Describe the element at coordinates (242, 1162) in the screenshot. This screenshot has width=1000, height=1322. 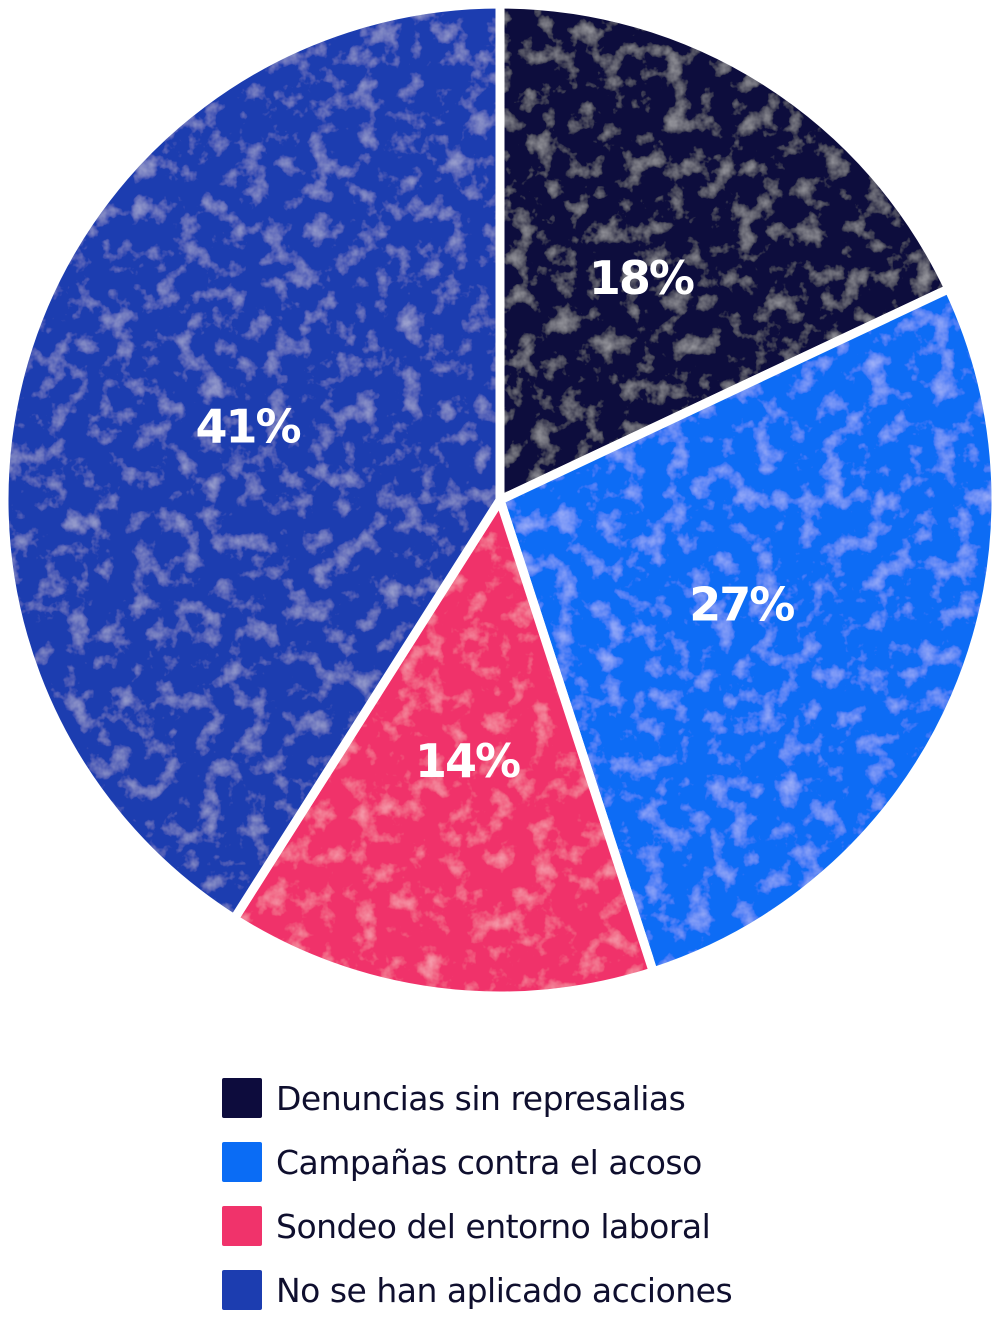
I see `legend-swatch-campanas` at that location.